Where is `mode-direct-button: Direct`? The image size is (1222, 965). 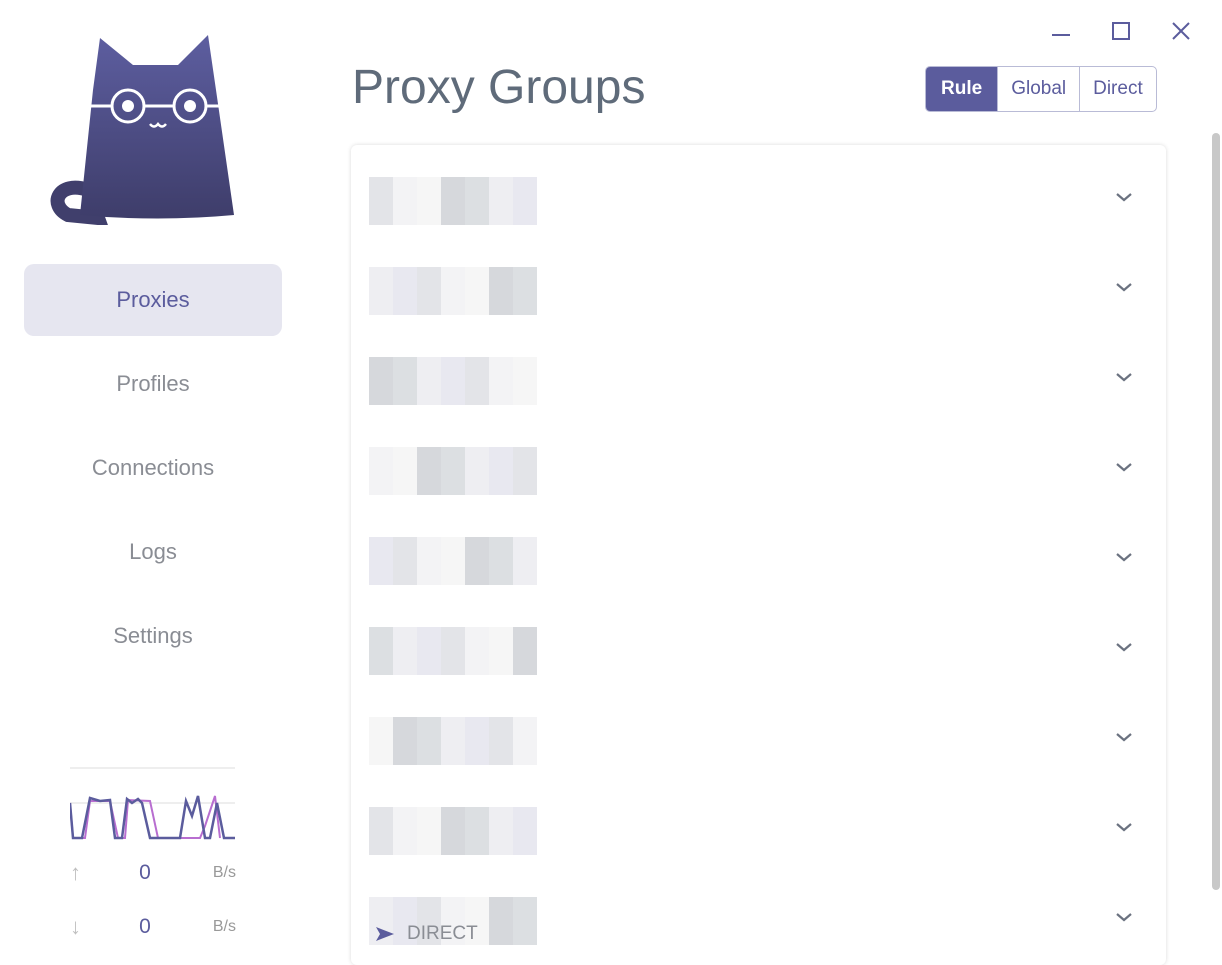
mode-direct-button: Direct is located at coordinates (1117, 89).